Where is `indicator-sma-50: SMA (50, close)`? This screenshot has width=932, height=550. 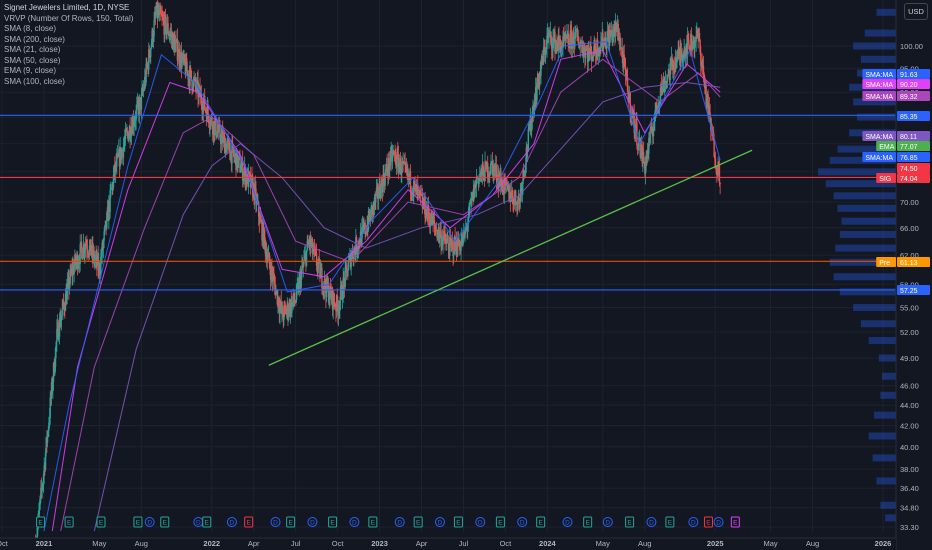 indicator-sma-50: SMA (50, close) is located at coordinates (32, 60).